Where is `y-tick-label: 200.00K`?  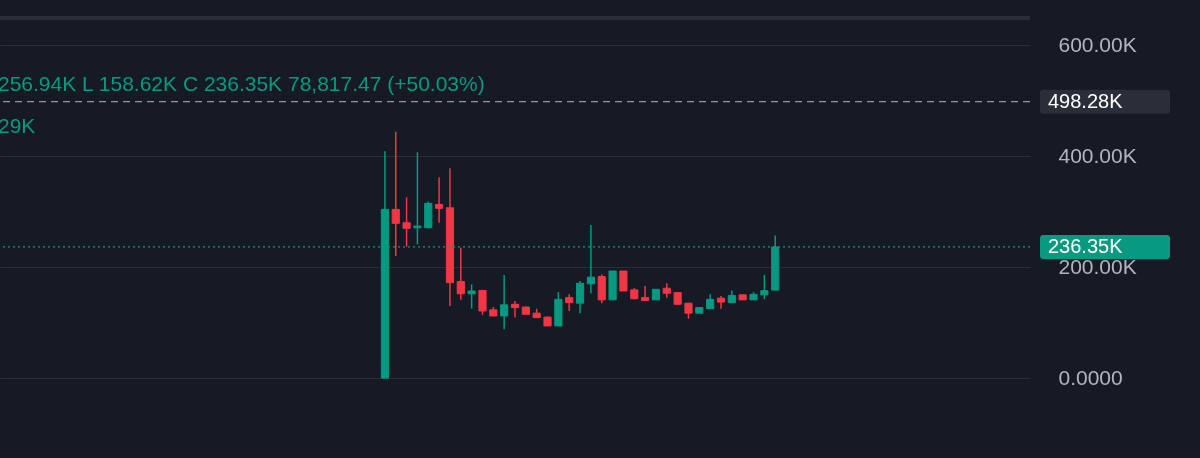
y-tick-label: 200.00K is located at coordinates (1097, 266).